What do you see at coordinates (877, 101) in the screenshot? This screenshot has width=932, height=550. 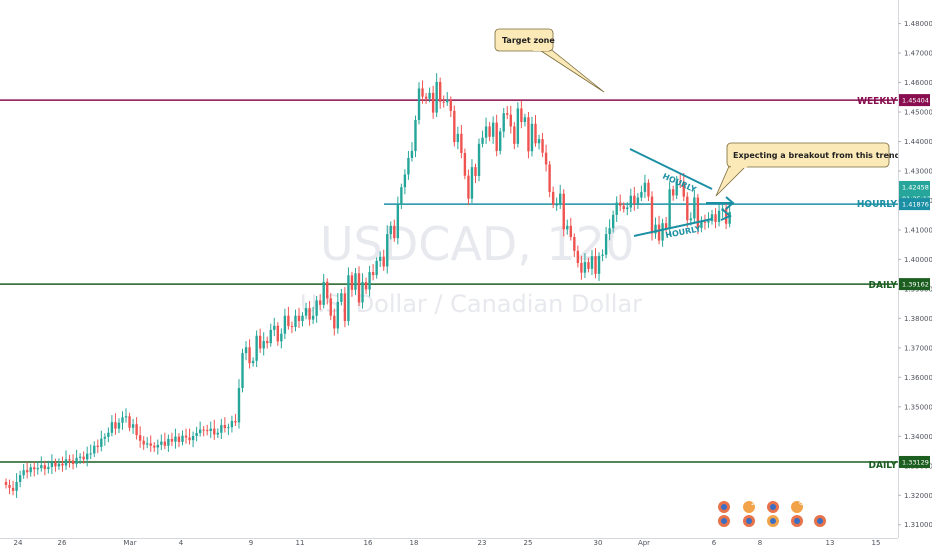 I see `weekly-level-label: WEEKLY` at bounding box center [877, 101].